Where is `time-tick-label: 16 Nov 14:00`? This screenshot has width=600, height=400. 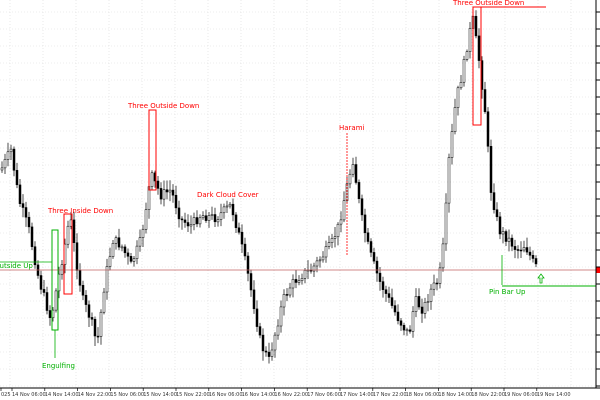
time-tick-label: 16 Nov 14:00 is located at coordinates (259, 395).